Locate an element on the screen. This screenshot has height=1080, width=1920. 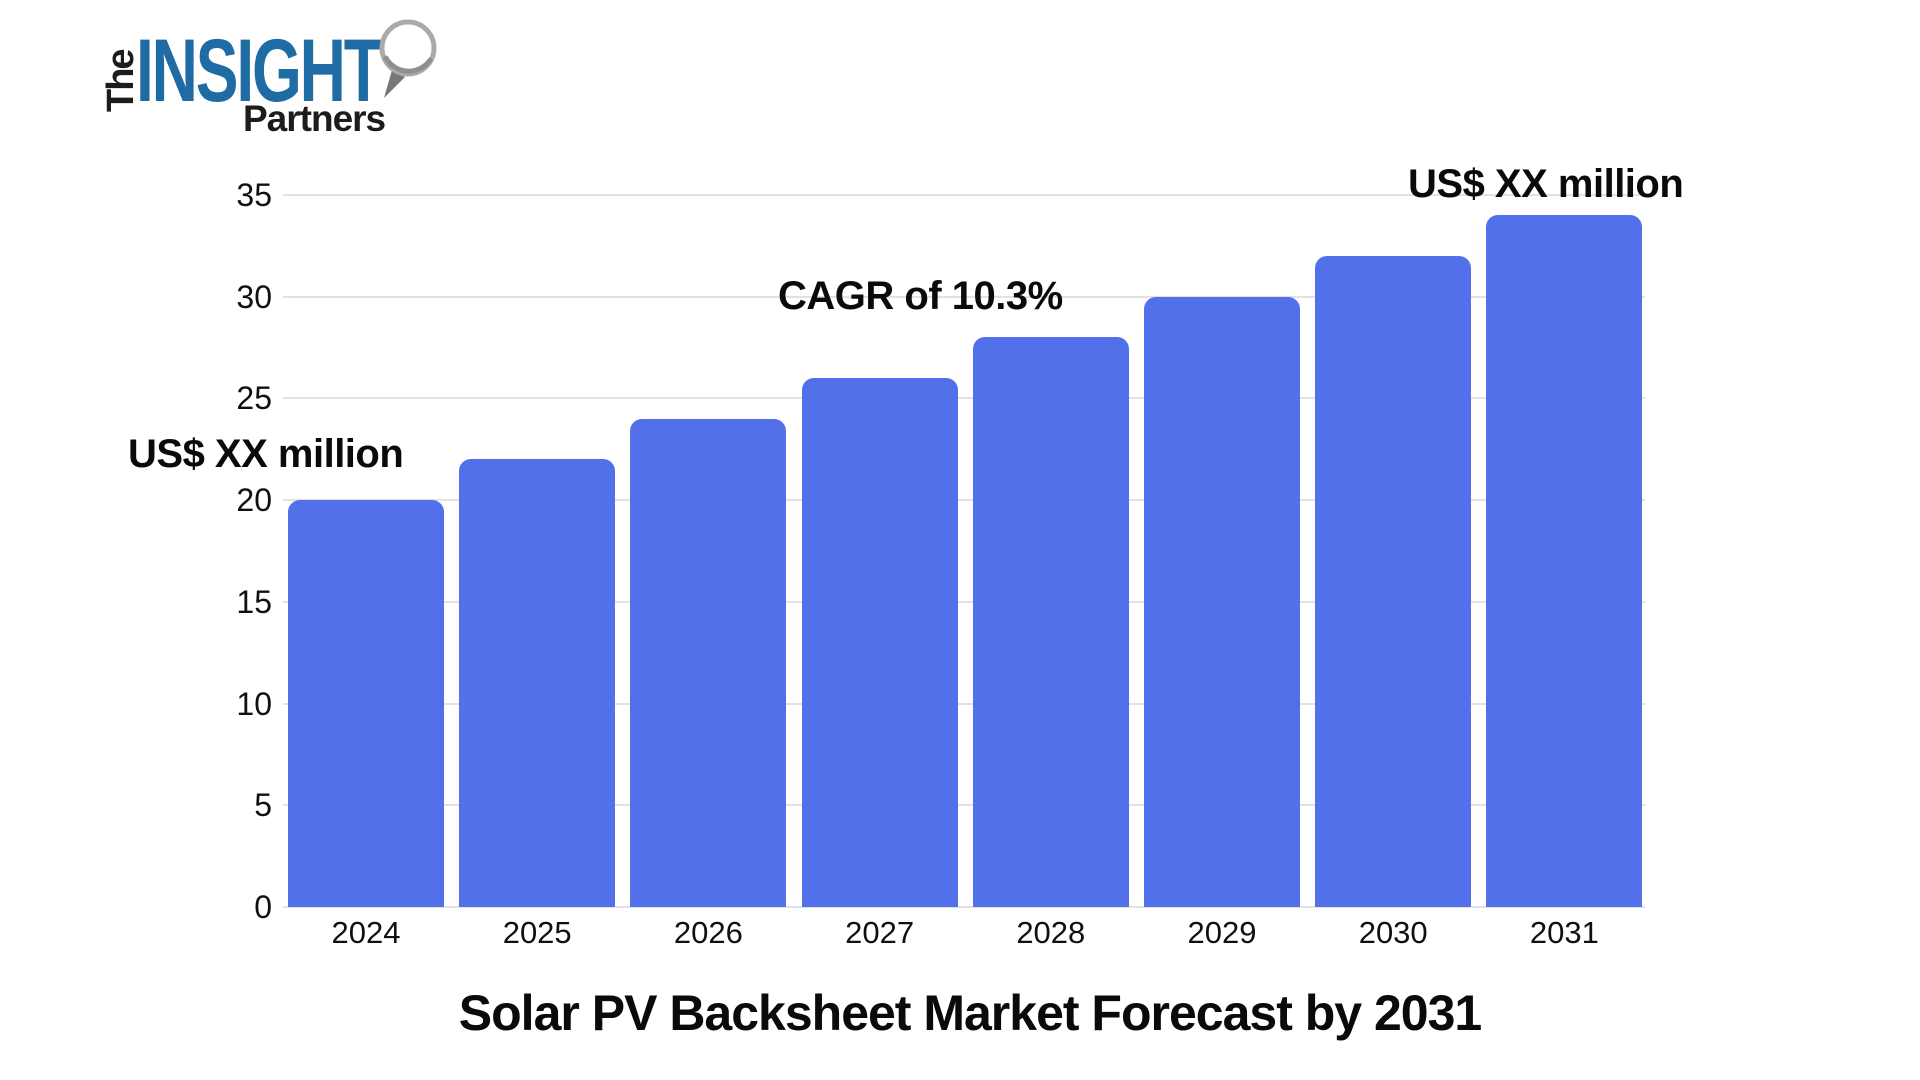
y-tick-label-30: 30 is located at coordinates (254, 296).